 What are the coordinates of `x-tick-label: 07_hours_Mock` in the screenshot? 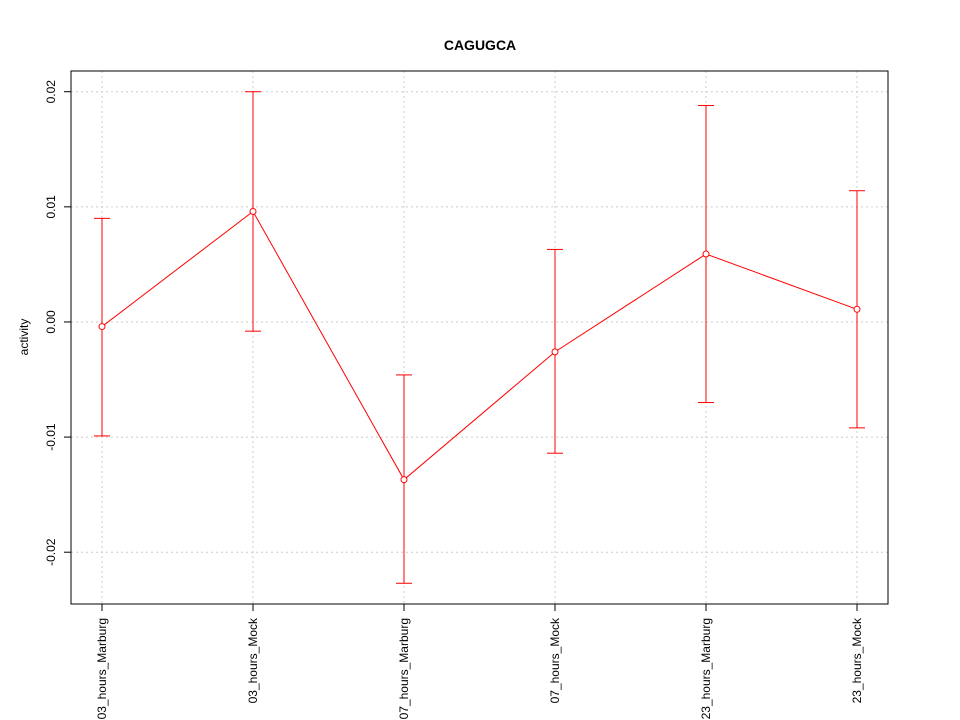 It's located at (555, 660).